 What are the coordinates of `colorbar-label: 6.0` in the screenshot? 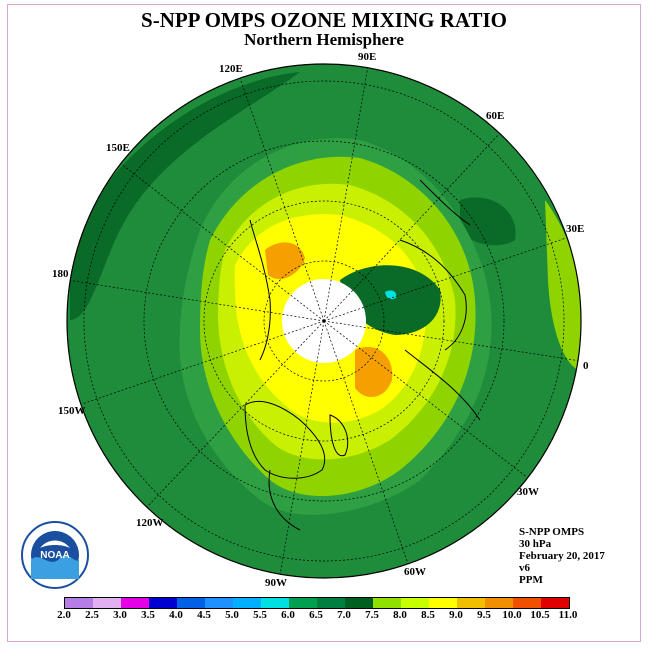 It's located at (288, 615).